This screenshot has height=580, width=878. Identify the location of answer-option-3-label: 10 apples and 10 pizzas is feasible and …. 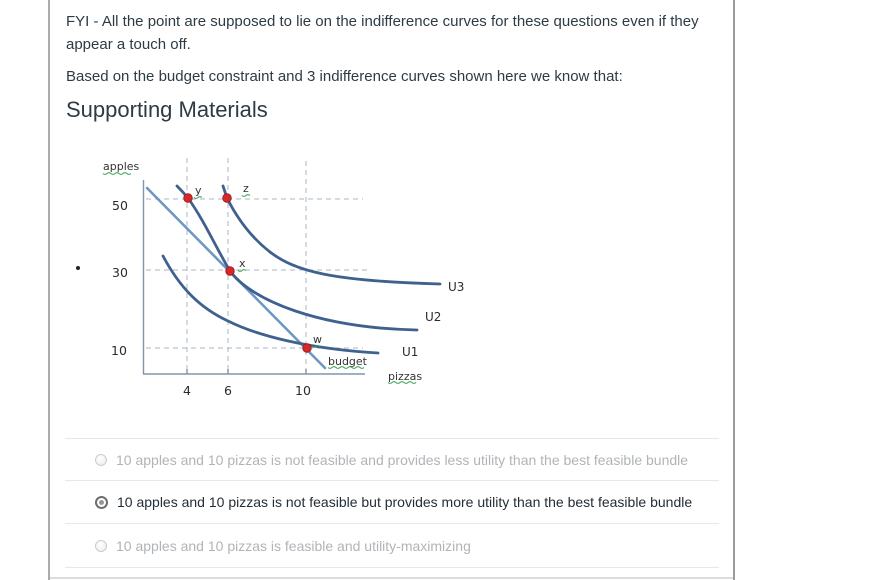
(293, 545).